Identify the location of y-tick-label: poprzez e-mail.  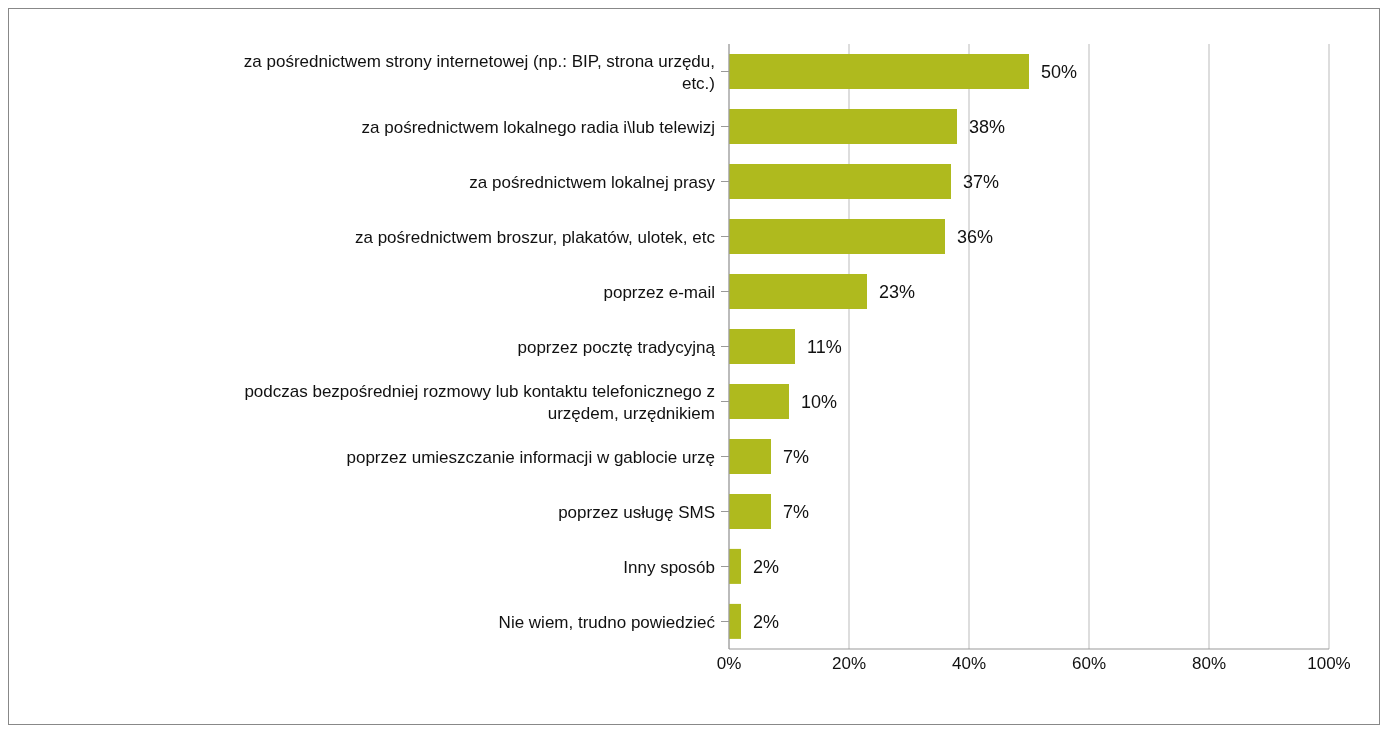
(659, 291).